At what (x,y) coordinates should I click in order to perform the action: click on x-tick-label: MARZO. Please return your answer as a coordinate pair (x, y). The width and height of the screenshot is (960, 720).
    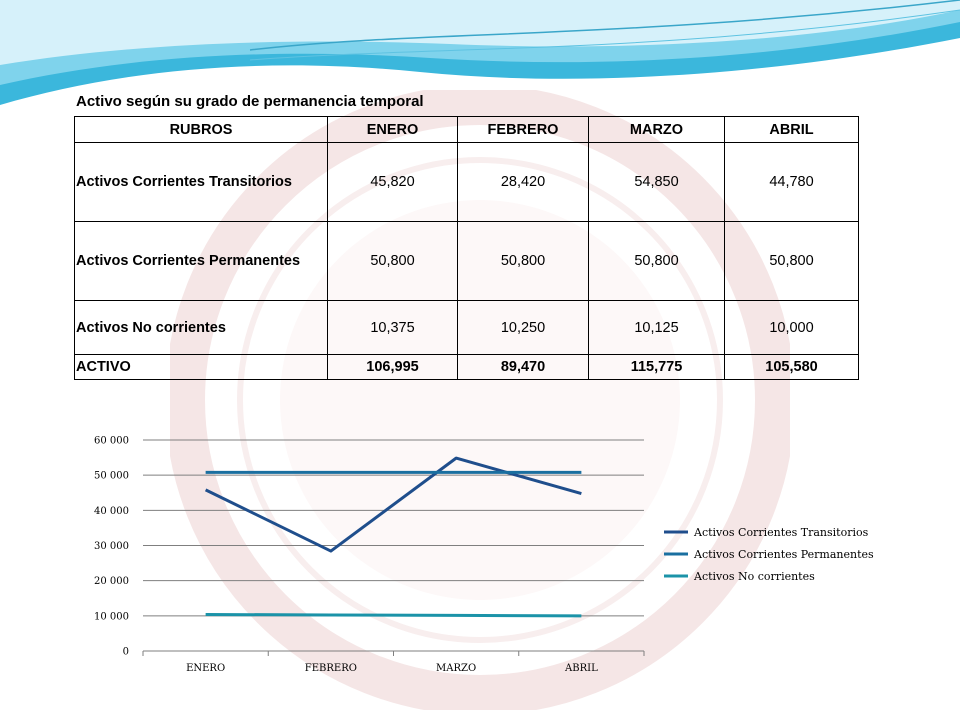
    Looking at the image, I should click on (456, 668).